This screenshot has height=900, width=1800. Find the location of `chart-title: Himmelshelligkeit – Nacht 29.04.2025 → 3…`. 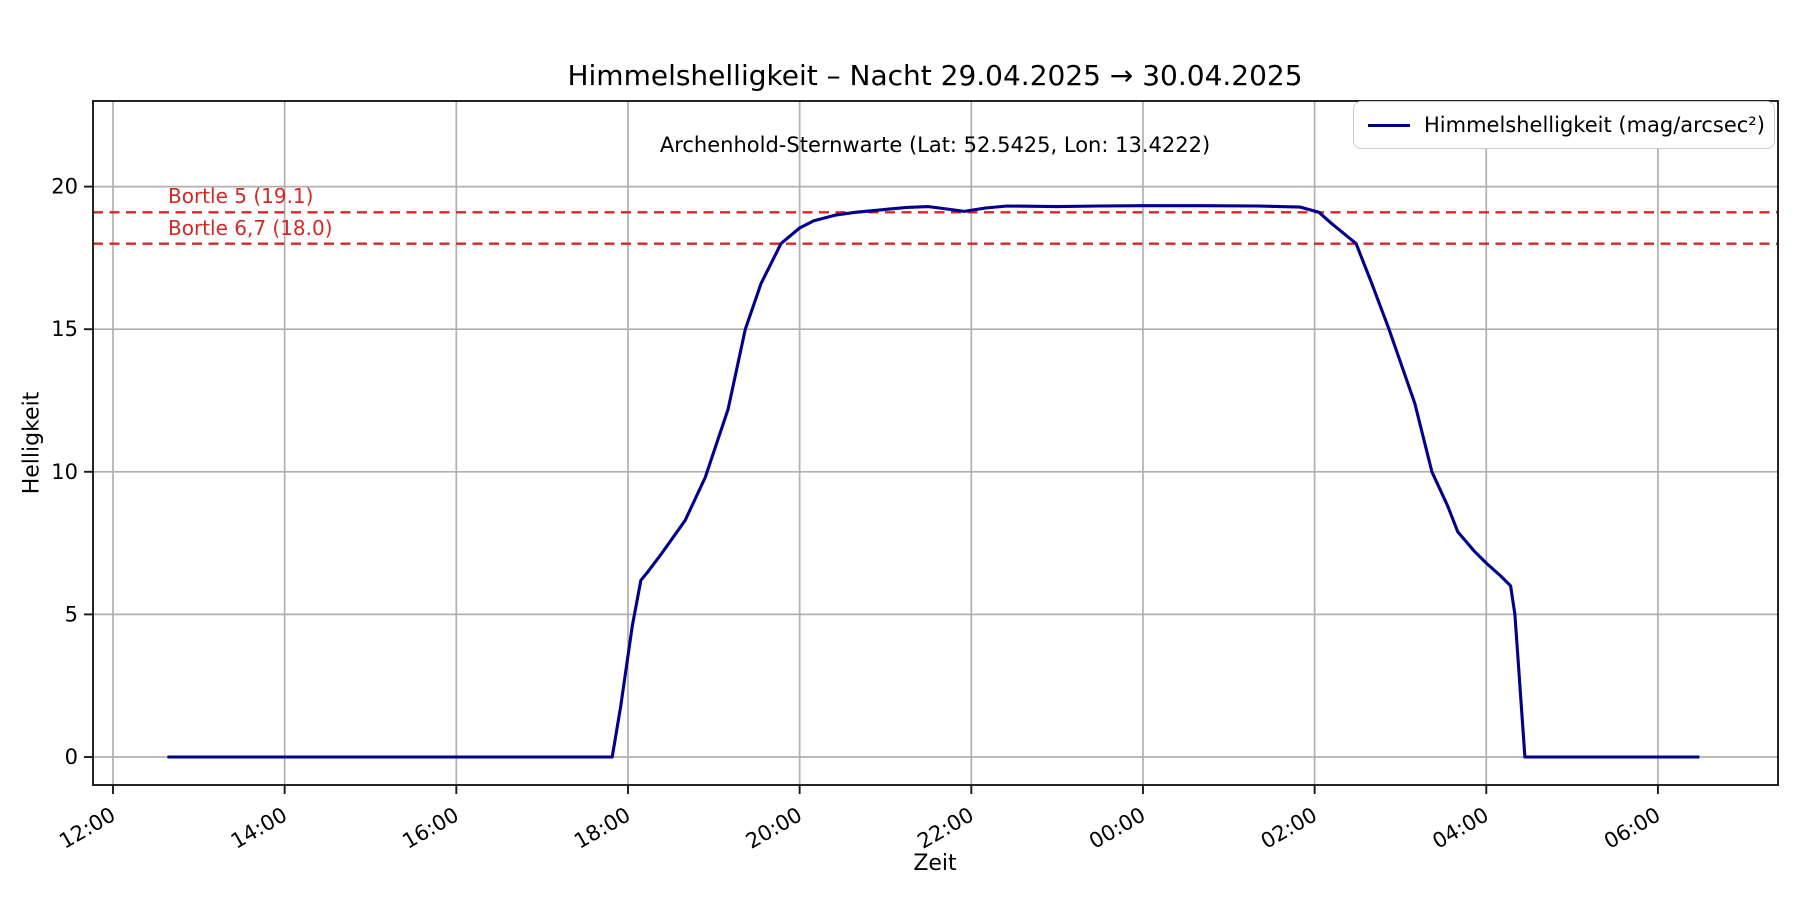

chart-title: Himmelshelligkeit – Nacht 29.04.2025 → 3… is located at coordinates (935, 75).